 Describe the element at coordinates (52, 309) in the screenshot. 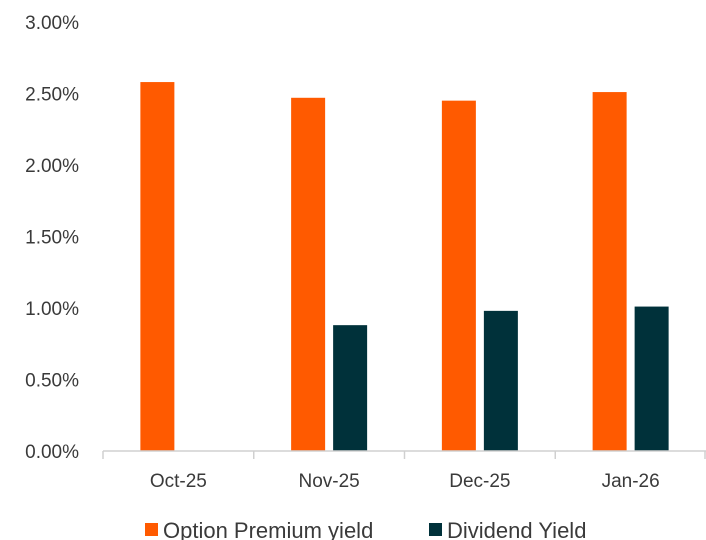

I see `y-tick-label: 1.00%` at that location.